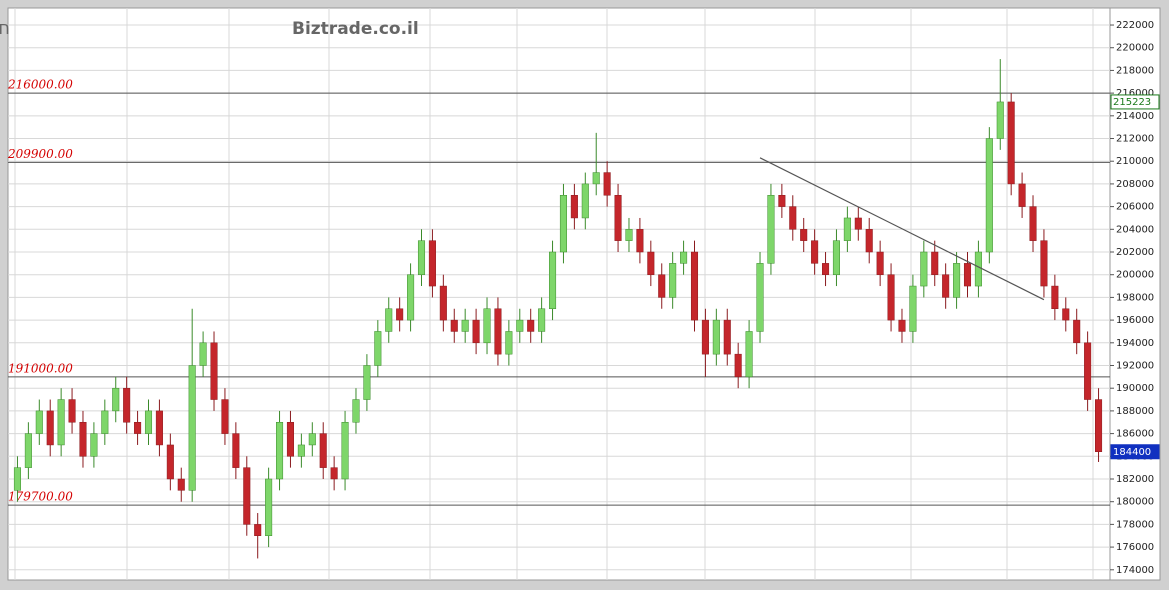 The height and width of the screenshot is (590, 1169). What do you see at coordinates (40, 497) in the screenshot?
I see `level-label: 179700.00` at bounding box center [40, 497].